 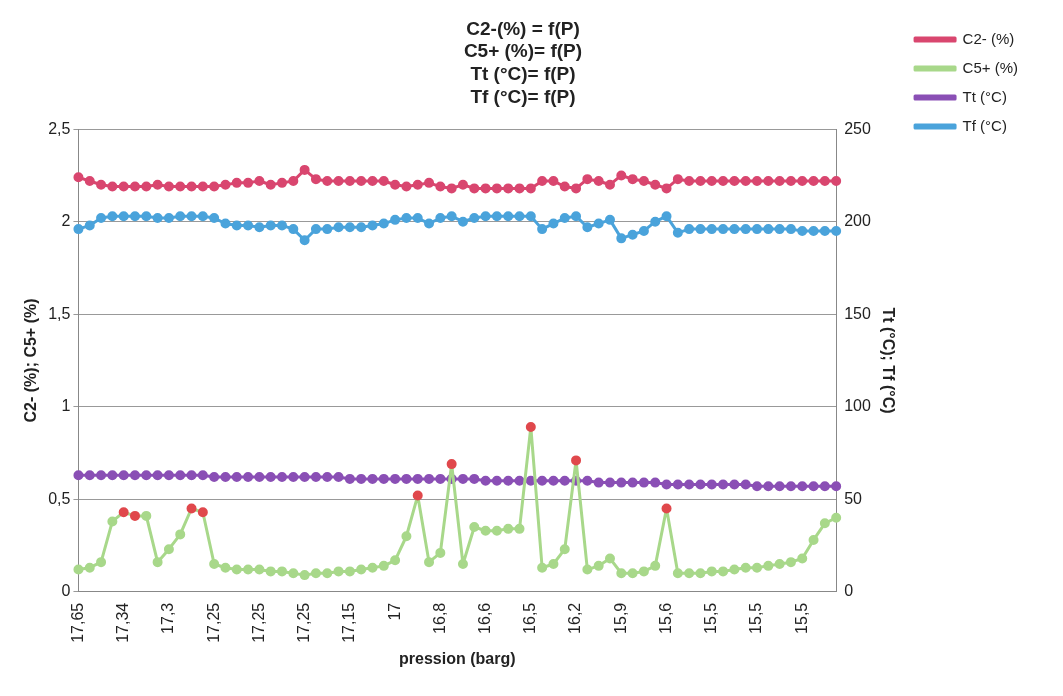 What do you see at coordinates (575, 618) in the screenshot?
I see `x-tick-label: 16,2` at bounding box center [575, 618].